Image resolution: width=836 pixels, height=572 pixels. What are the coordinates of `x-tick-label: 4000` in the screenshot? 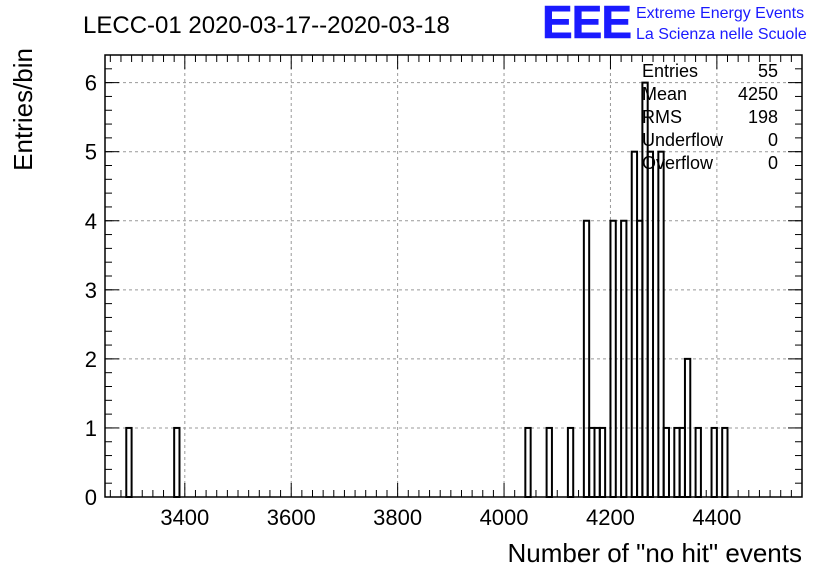 It's located at (504, 517).